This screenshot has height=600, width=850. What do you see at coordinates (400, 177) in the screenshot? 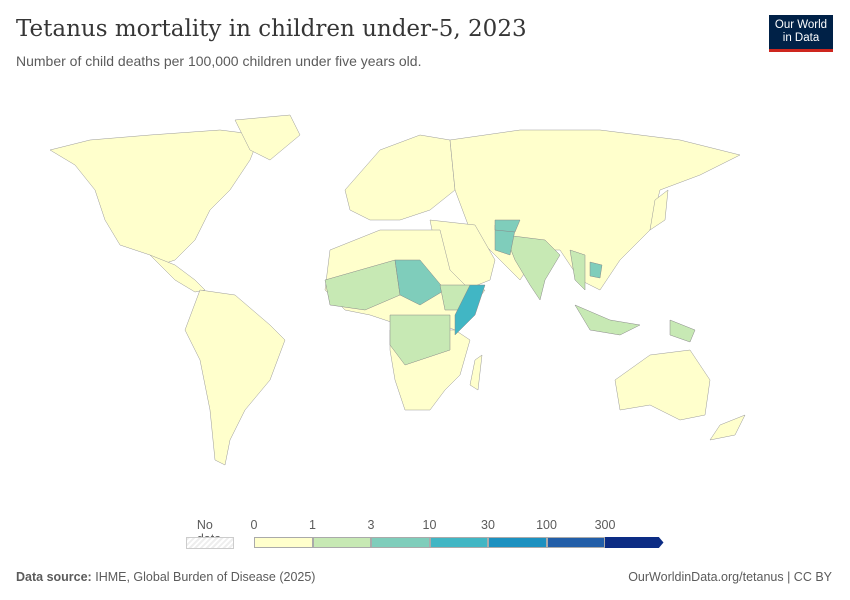
I see `europe` at bounding box center [400, 177].